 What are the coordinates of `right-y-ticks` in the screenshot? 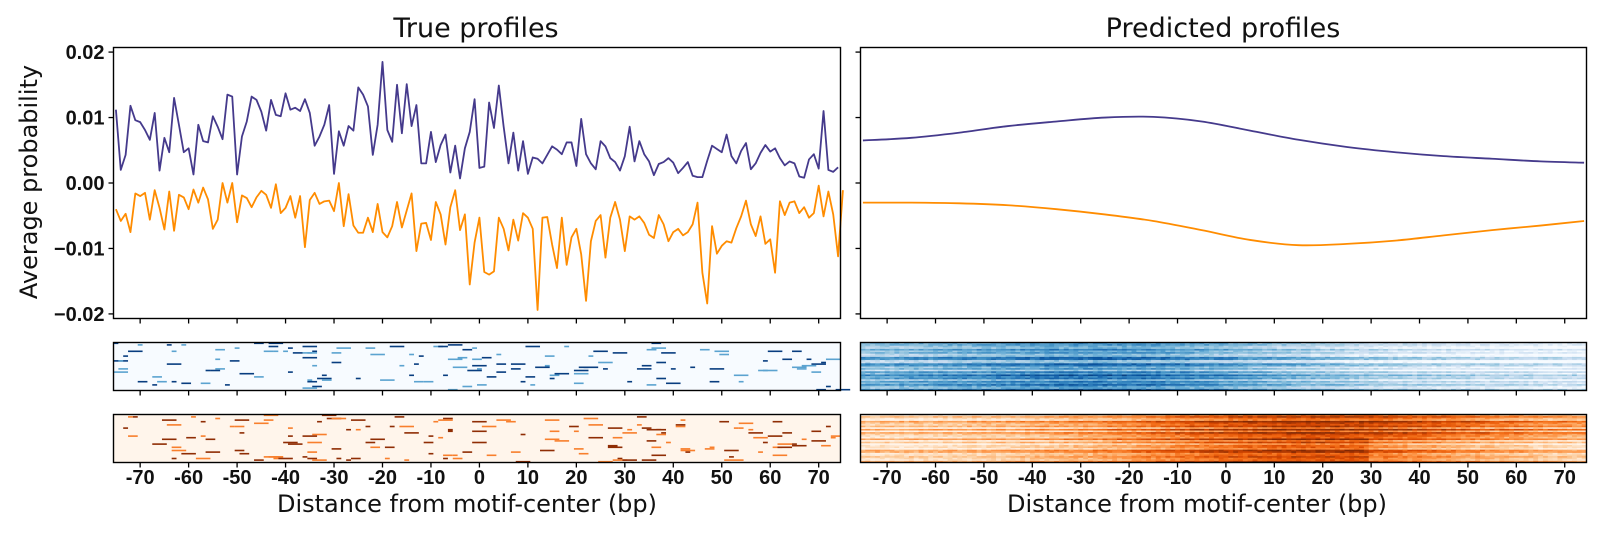 It's located at (858, 183).